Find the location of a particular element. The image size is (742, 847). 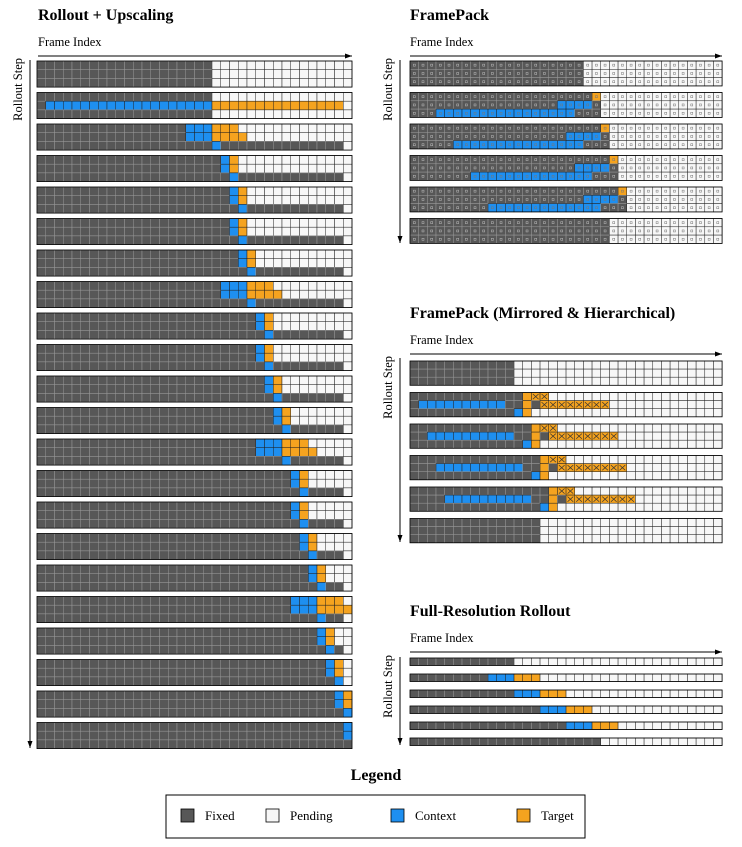

frame-block is located at coordinates (194, 673).